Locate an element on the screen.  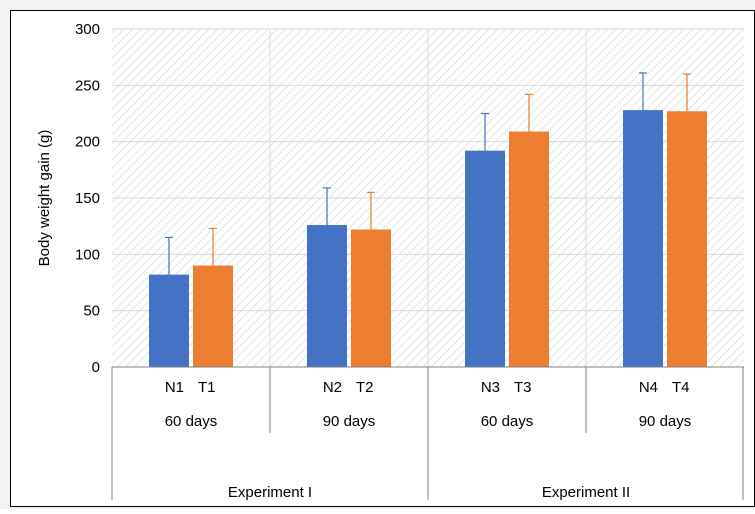
y-tick-label: 200 is located at coordinates (87, 142).